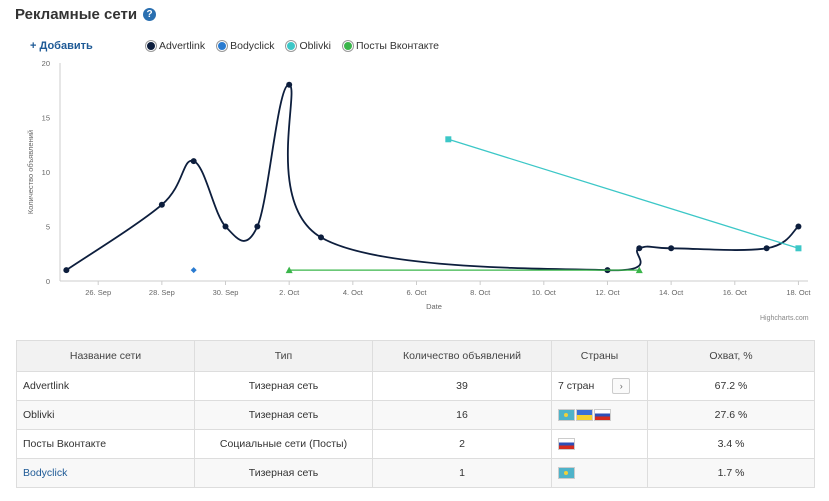  I want to click on series-1-point, so click(193, 270).